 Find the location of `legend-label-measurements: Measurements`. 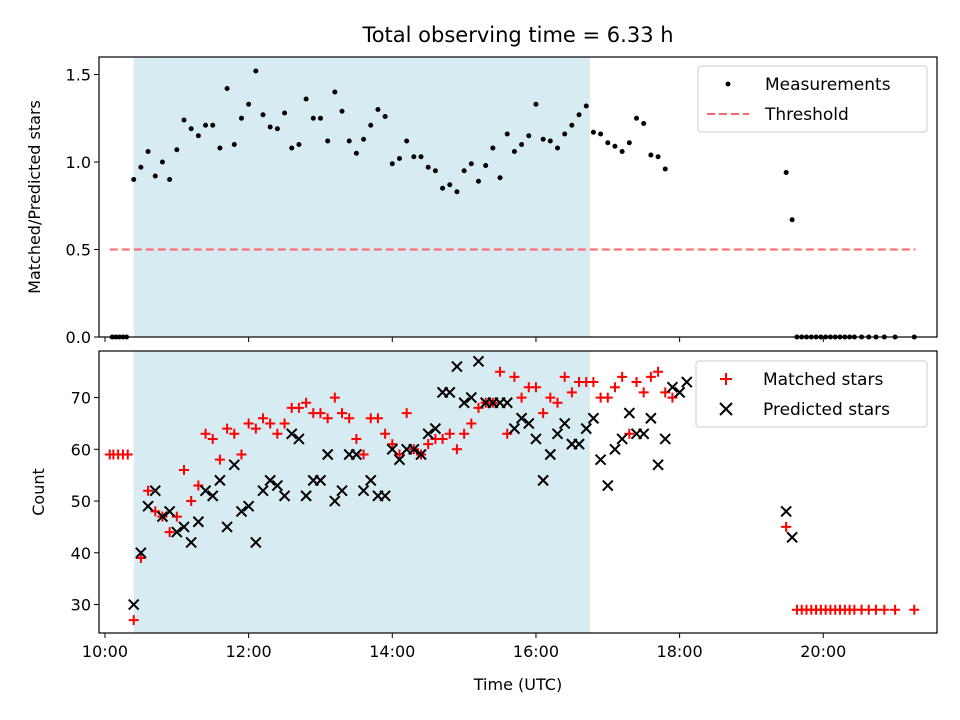

legend-label-measurements: Measurements is located at coordinates (828, 85).